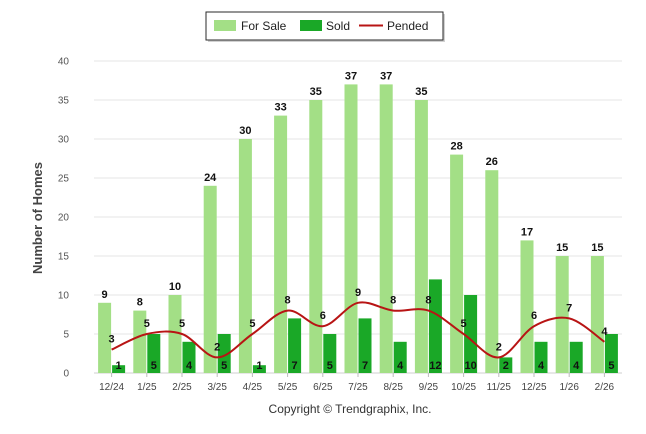 The image size is (646, 434). Describe the element at coordinates (140, 303) in the screenshot. I see `for-sale-value-label: 8` at that location.